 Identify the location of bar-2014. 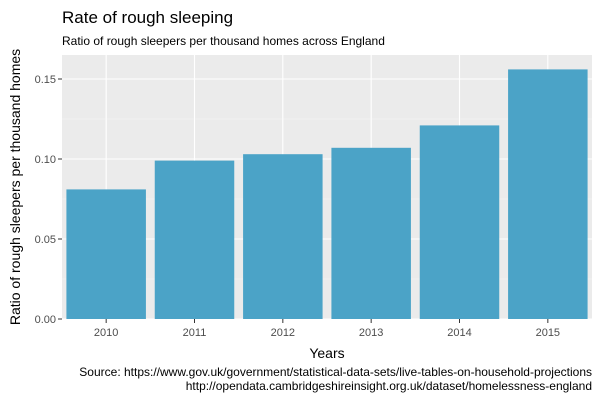
(459, 222).